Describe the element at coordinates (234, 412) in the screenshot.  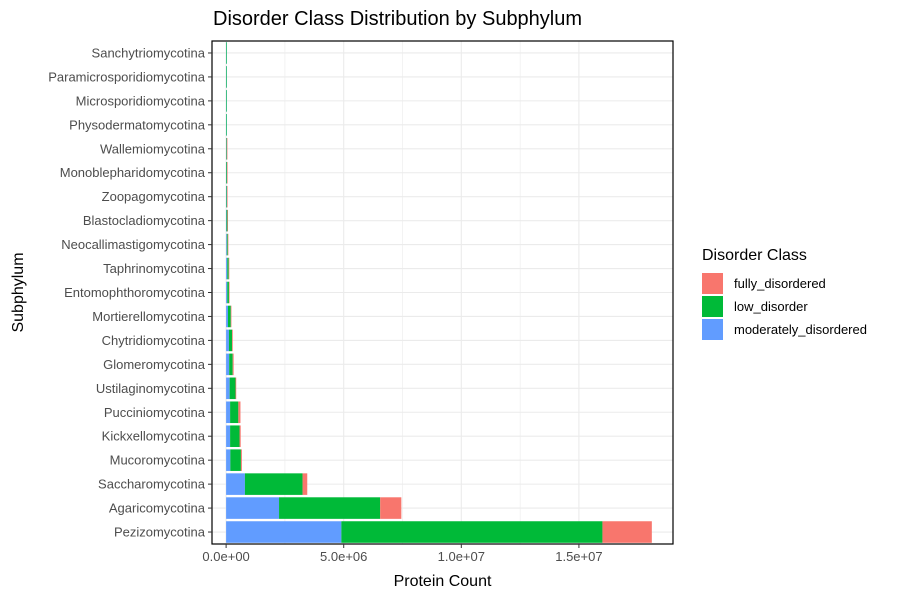
I see `bar-low_disorder-pucciniomycotina` at that location.